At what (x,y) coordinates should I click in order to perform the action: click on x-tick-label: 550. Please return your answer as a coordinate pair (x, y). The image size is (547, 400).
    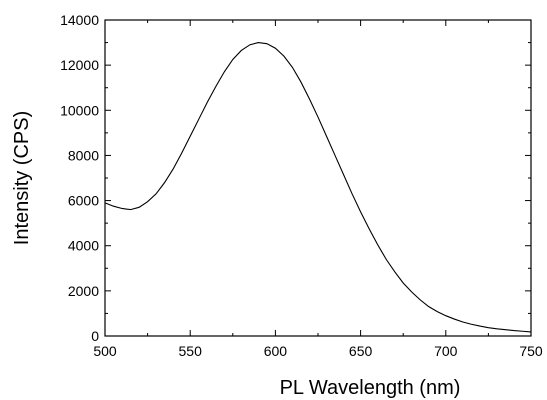
    Looking at the image, I should click on (191, 351).